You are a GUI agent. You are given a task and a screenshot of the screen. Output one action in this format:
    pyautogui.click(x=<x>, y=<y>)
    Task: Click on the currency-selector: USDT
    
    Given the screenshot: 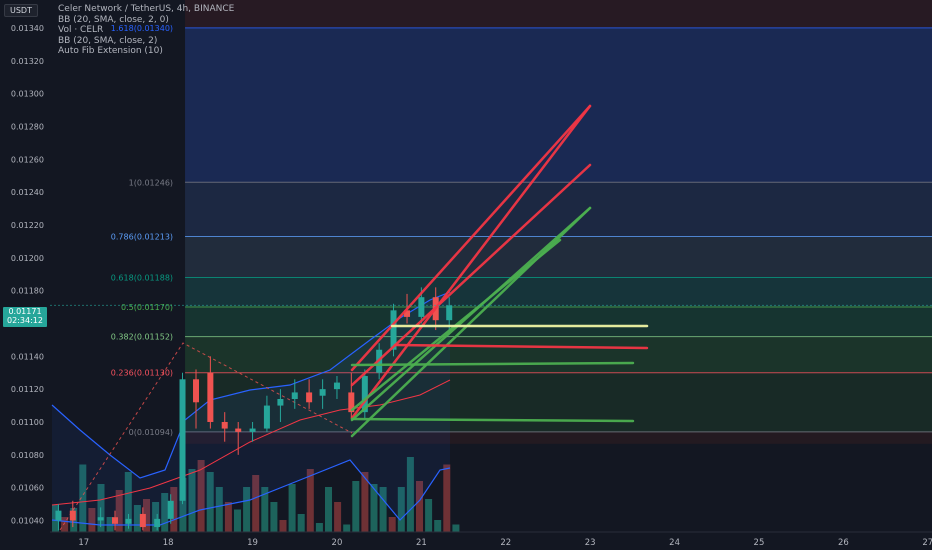 What is the action you would take?
    pyautogui.click(x=21, y=10)
    